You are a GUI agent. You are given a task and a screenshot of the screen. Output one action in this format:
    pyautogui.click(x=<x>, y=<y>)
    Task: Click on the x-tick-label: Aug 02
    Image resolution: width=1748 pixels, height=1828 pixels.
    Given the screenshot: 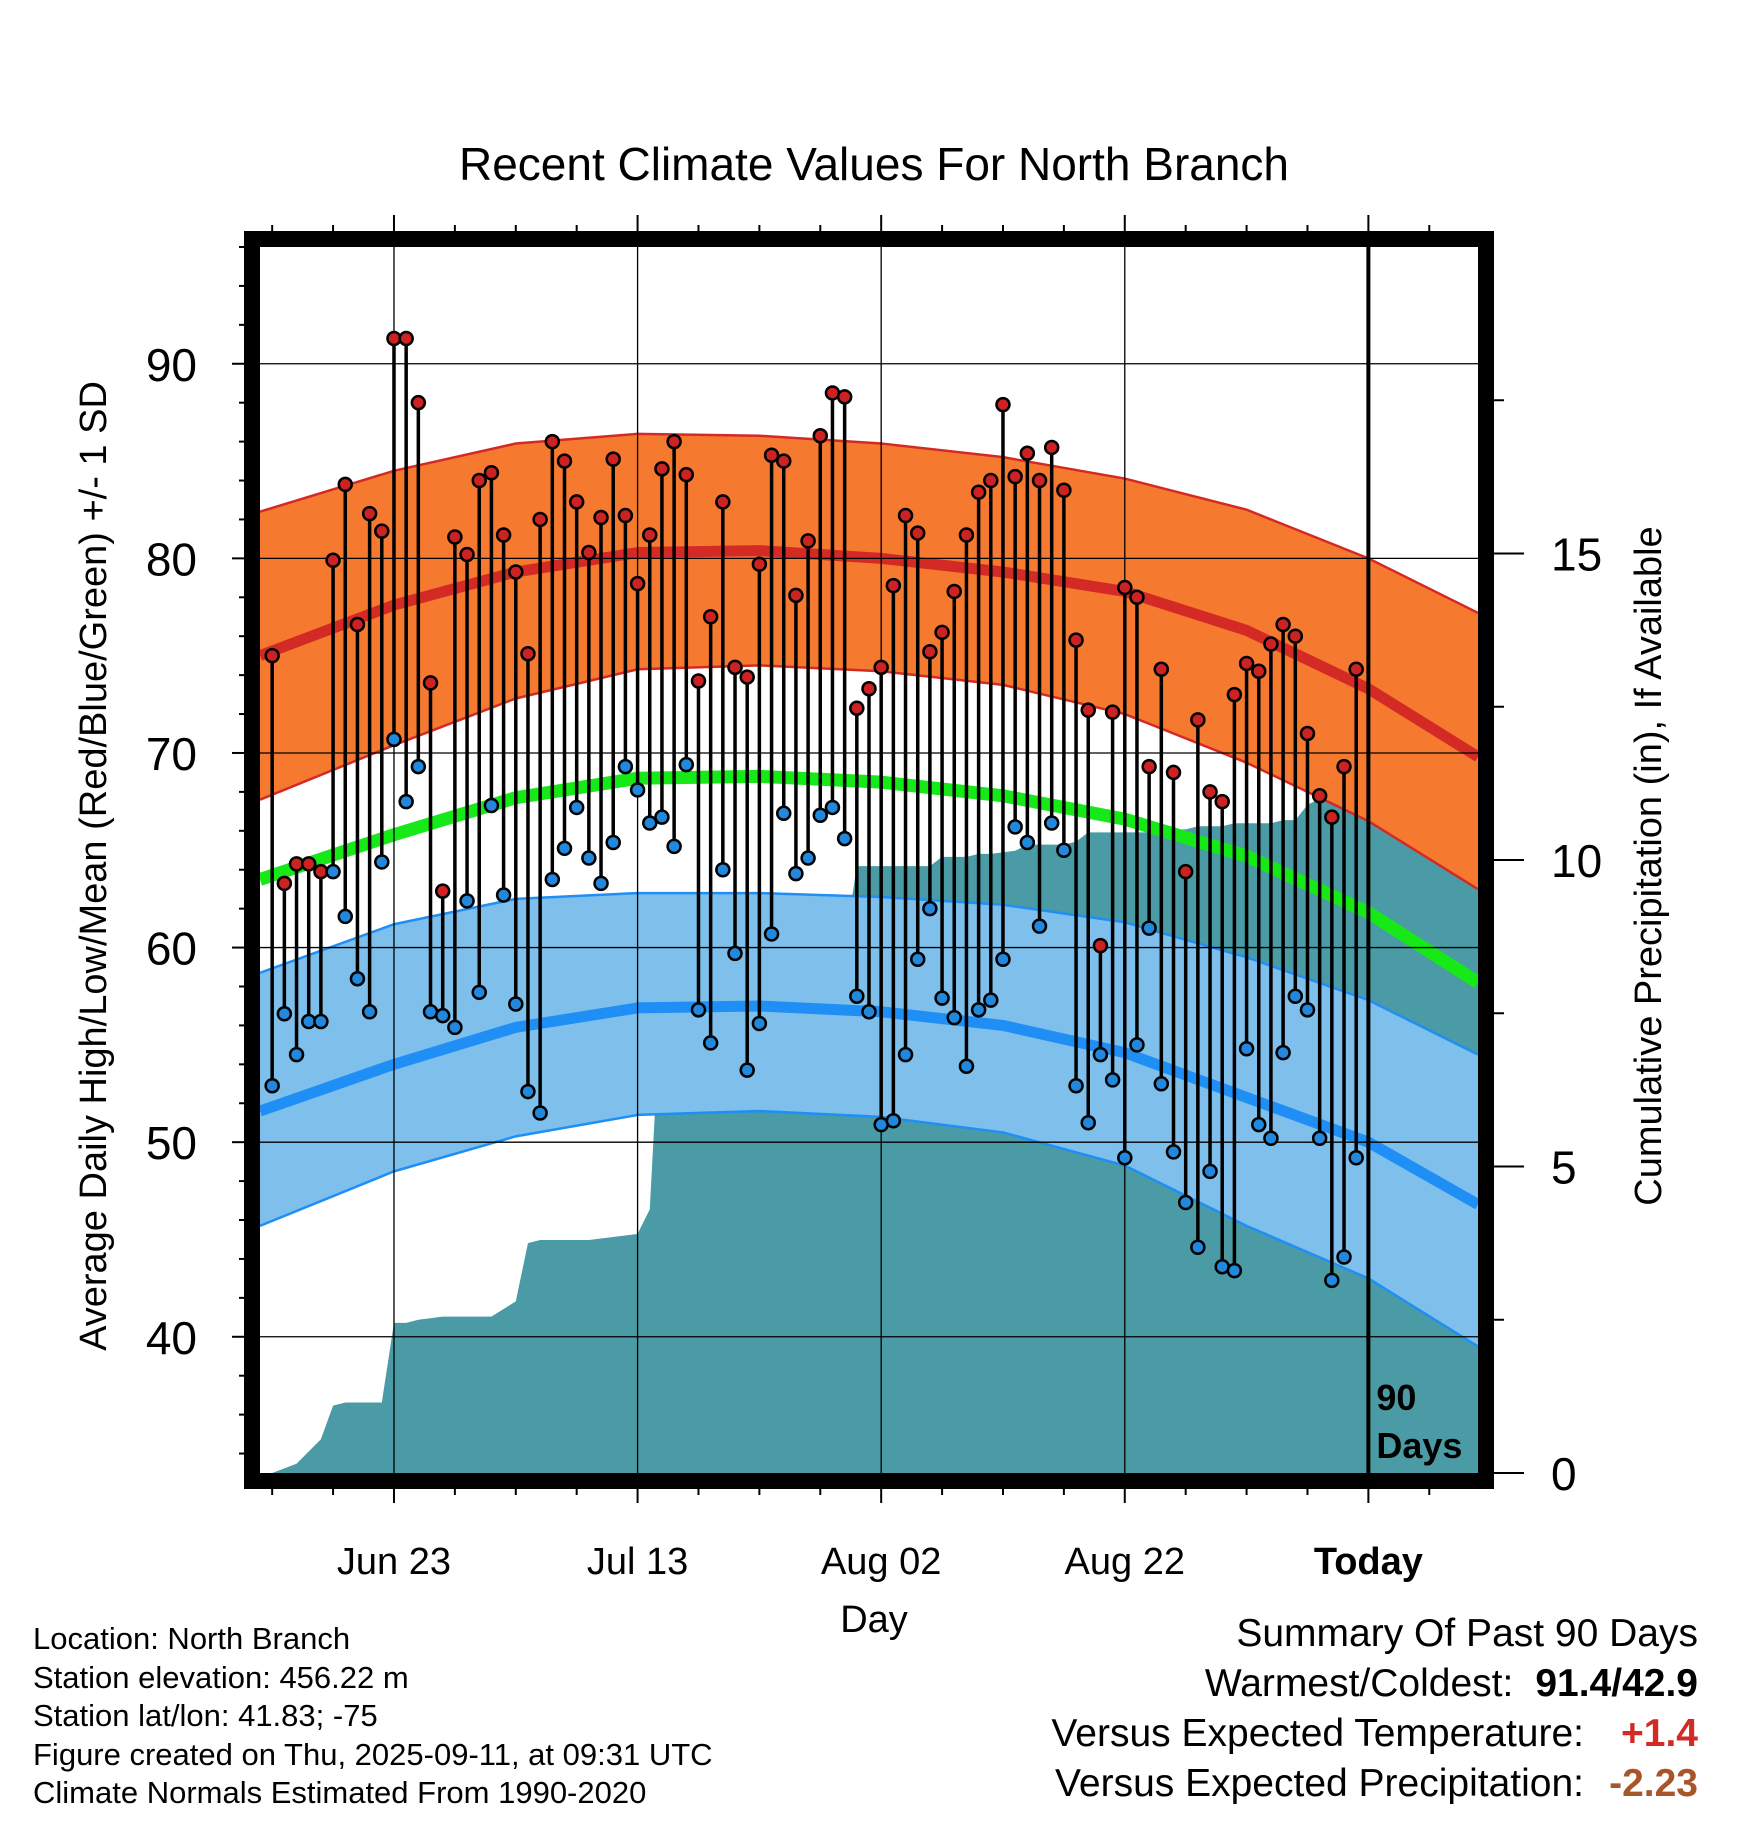 What is the action you would take?
    pyautogui.click(x=881, y=1562)
    